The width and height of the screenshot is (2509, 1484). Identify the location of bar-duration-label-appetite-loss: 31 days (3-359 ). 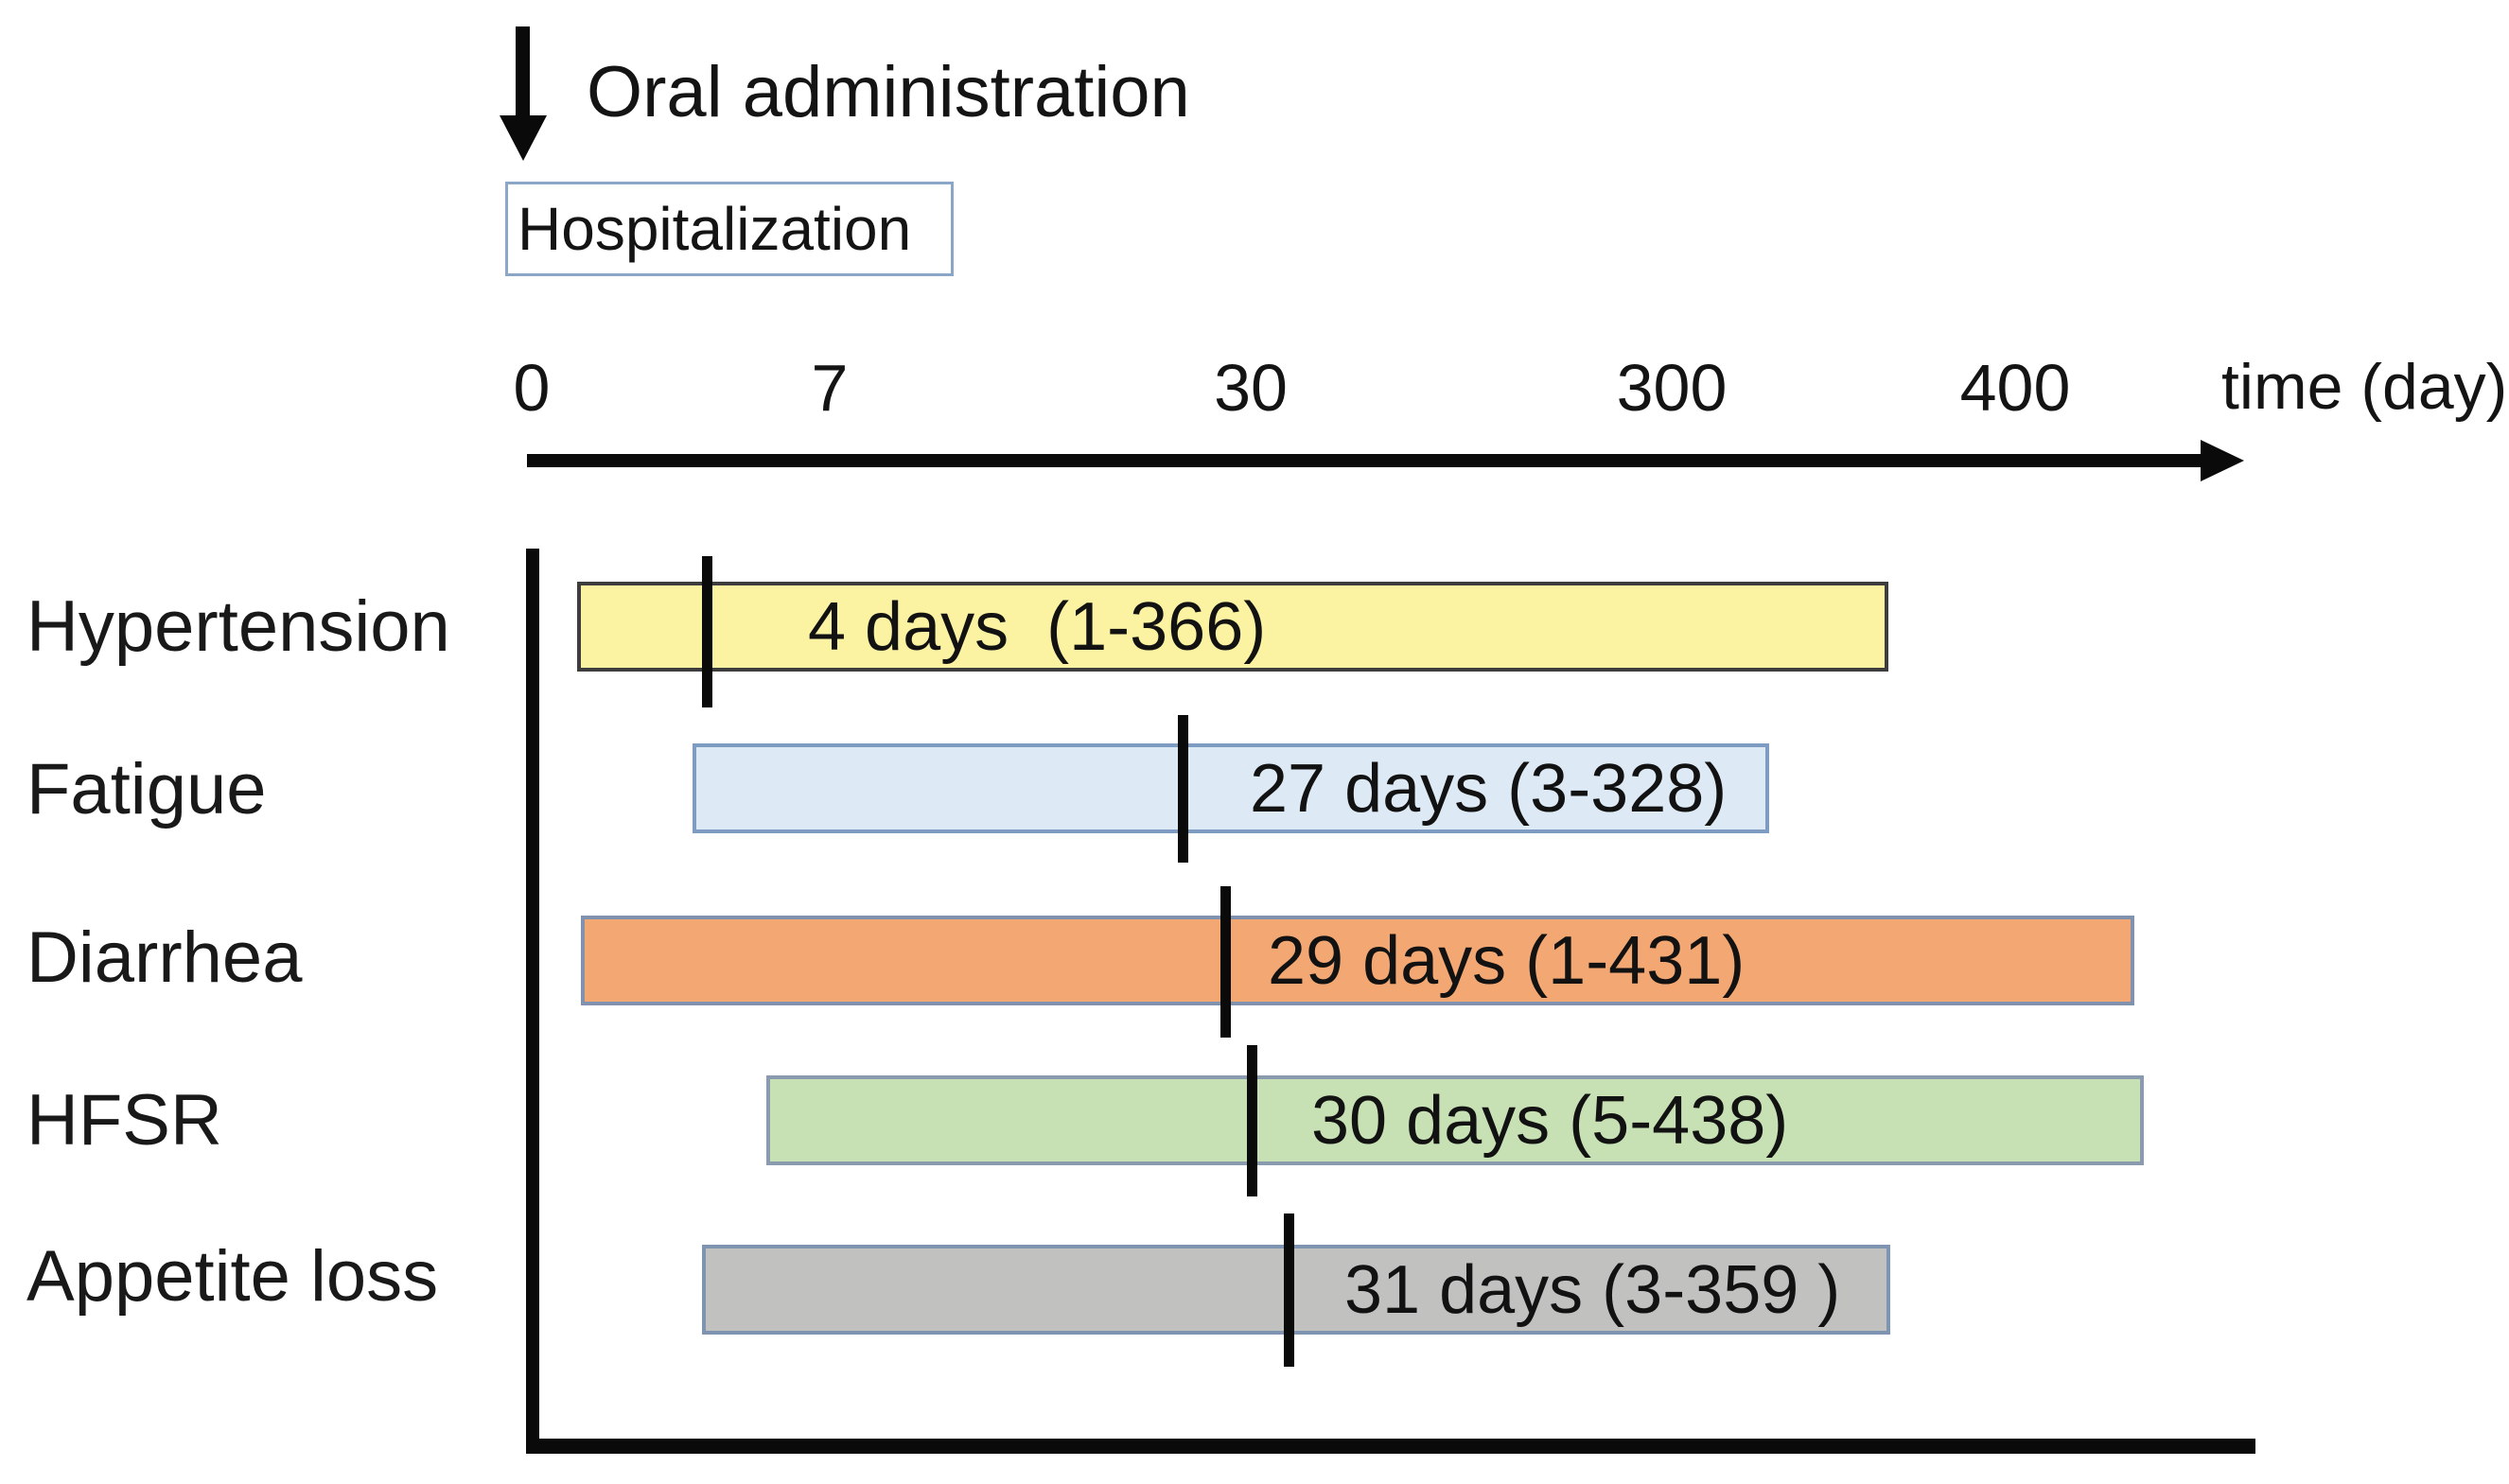
(1592, 1289).